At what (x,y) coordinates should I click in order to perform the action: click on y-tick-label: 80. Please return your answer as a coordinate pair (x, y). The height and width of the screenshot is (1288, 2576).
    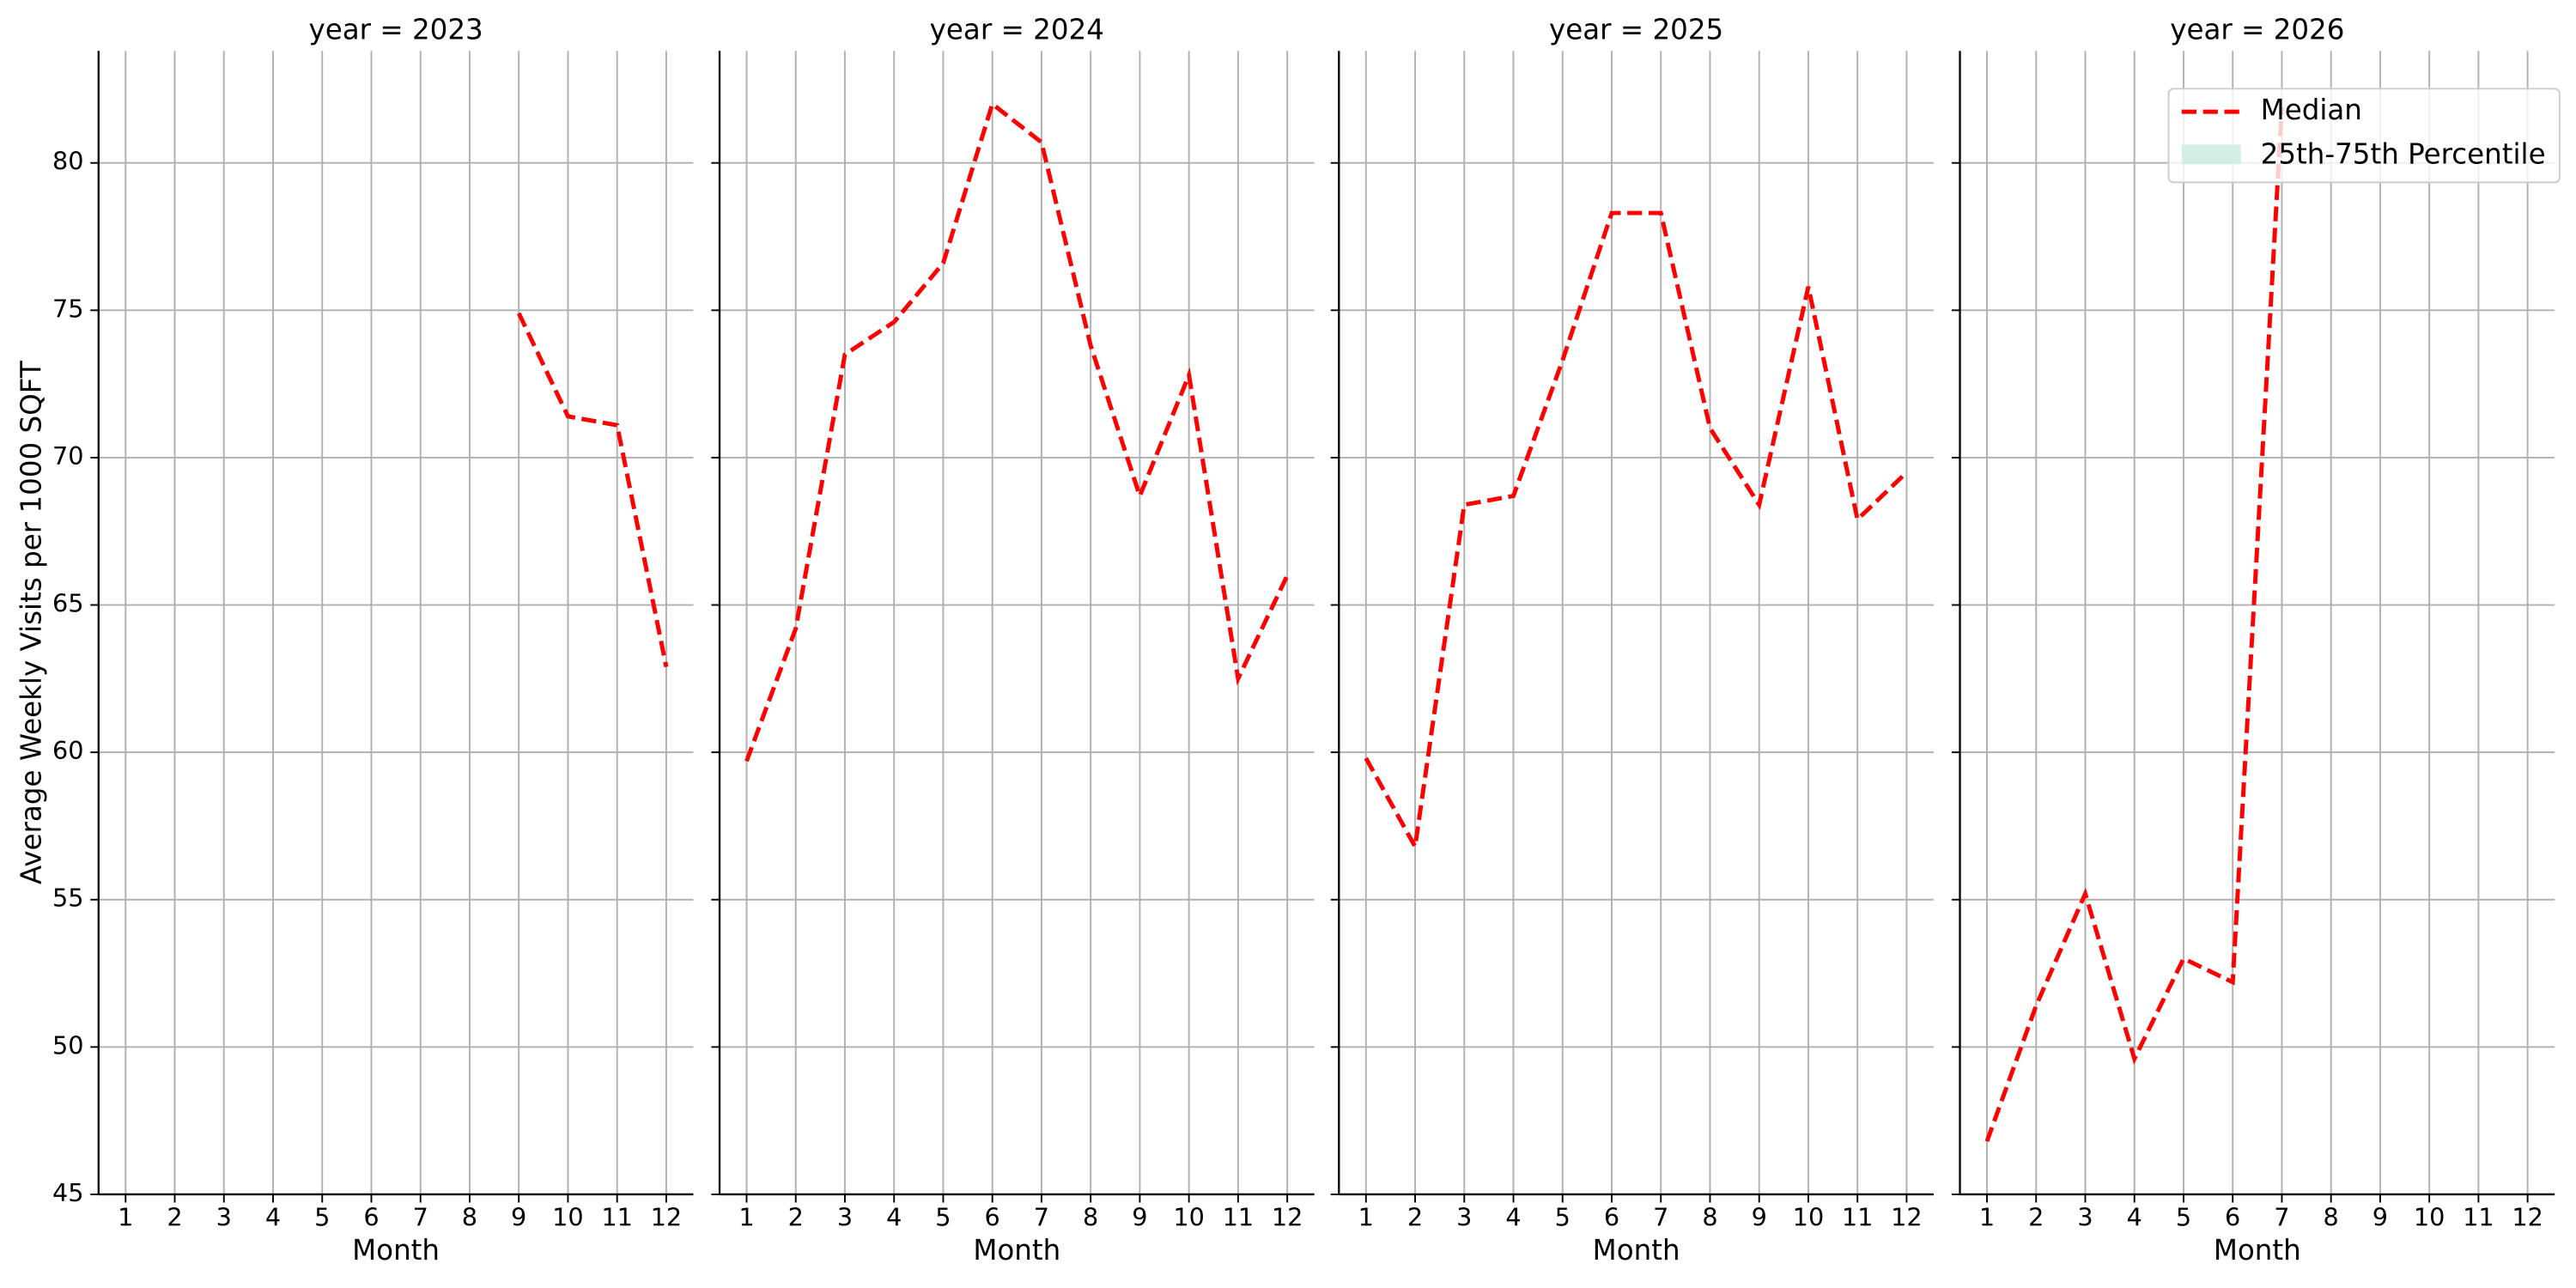
    Looking at the image, I should click on (68, 161).